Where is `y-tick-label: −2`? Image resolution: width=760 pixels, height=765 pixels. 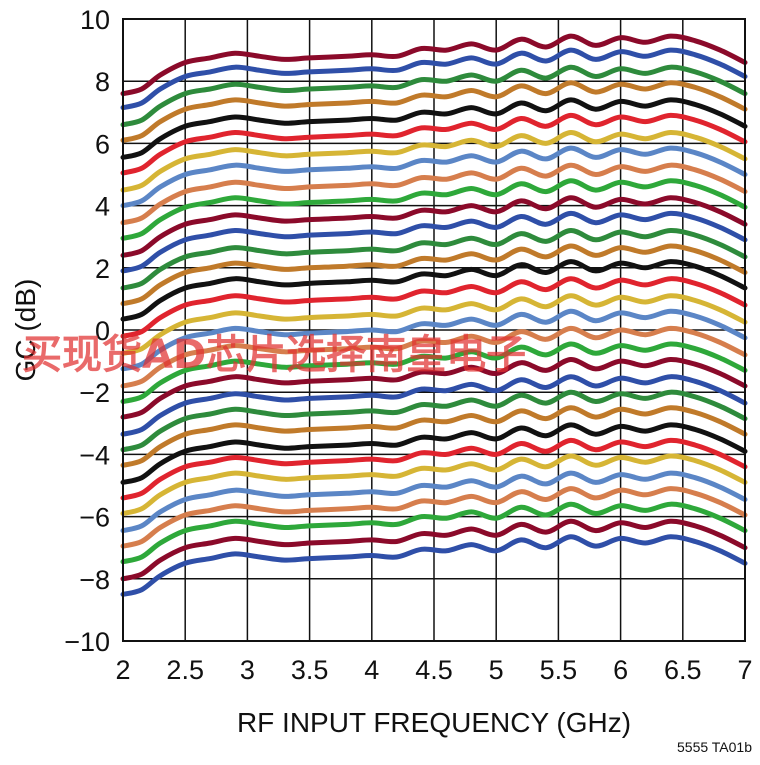
y-tick-label: −2 is located at coordinates (94, 393).